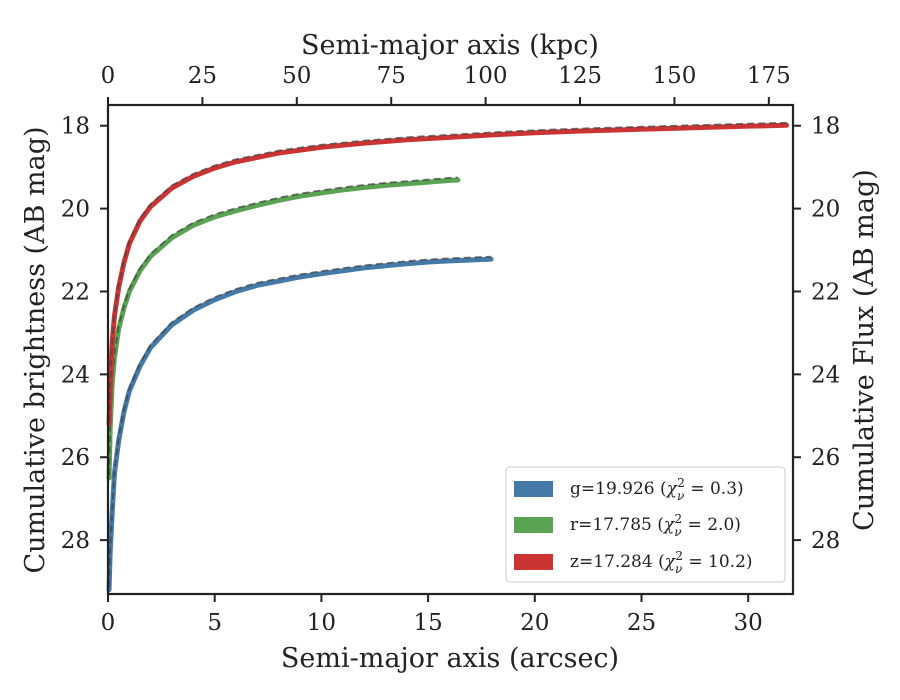 This screenshot has width=900, height=700. What do you see at coordinates (655, 525) in the screenshot?
I see `legend-label-r: r=17.785 (χν2 = 2.0)` at bounding box center [655, 525].